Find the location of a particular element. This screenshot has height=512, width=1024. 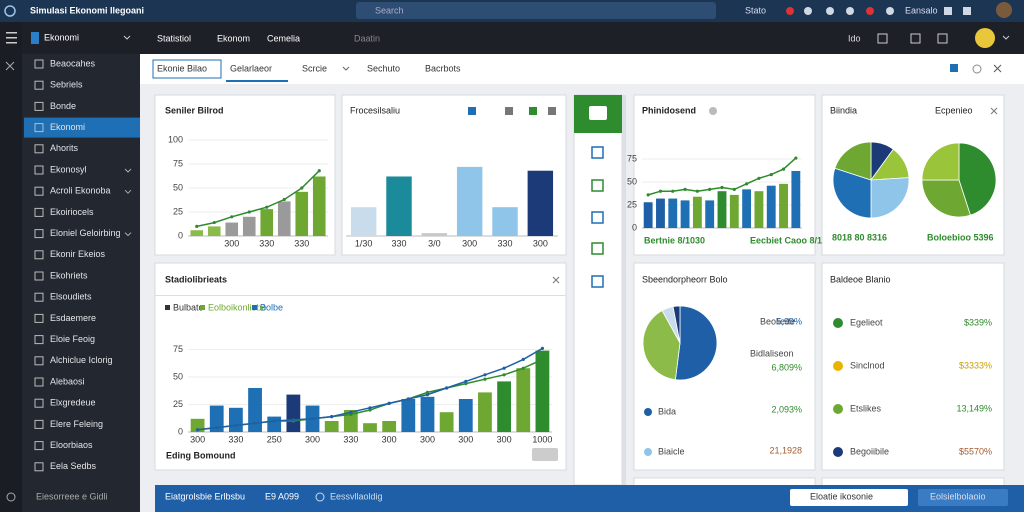

sidebar-item: Elsoudiets is located at coordinates (71, 297).